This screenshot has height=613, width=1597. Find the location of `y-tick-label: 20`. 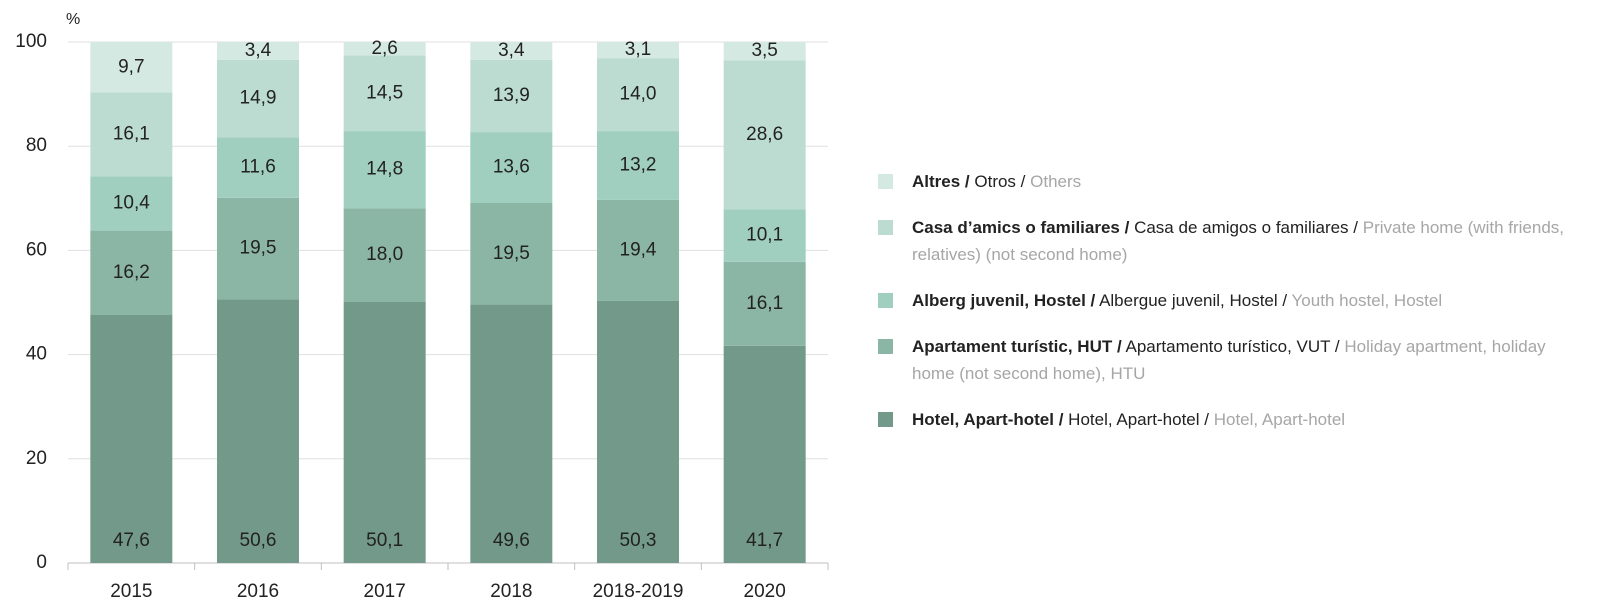

y-tick-label: 20 is located at coordinates (36, 458).